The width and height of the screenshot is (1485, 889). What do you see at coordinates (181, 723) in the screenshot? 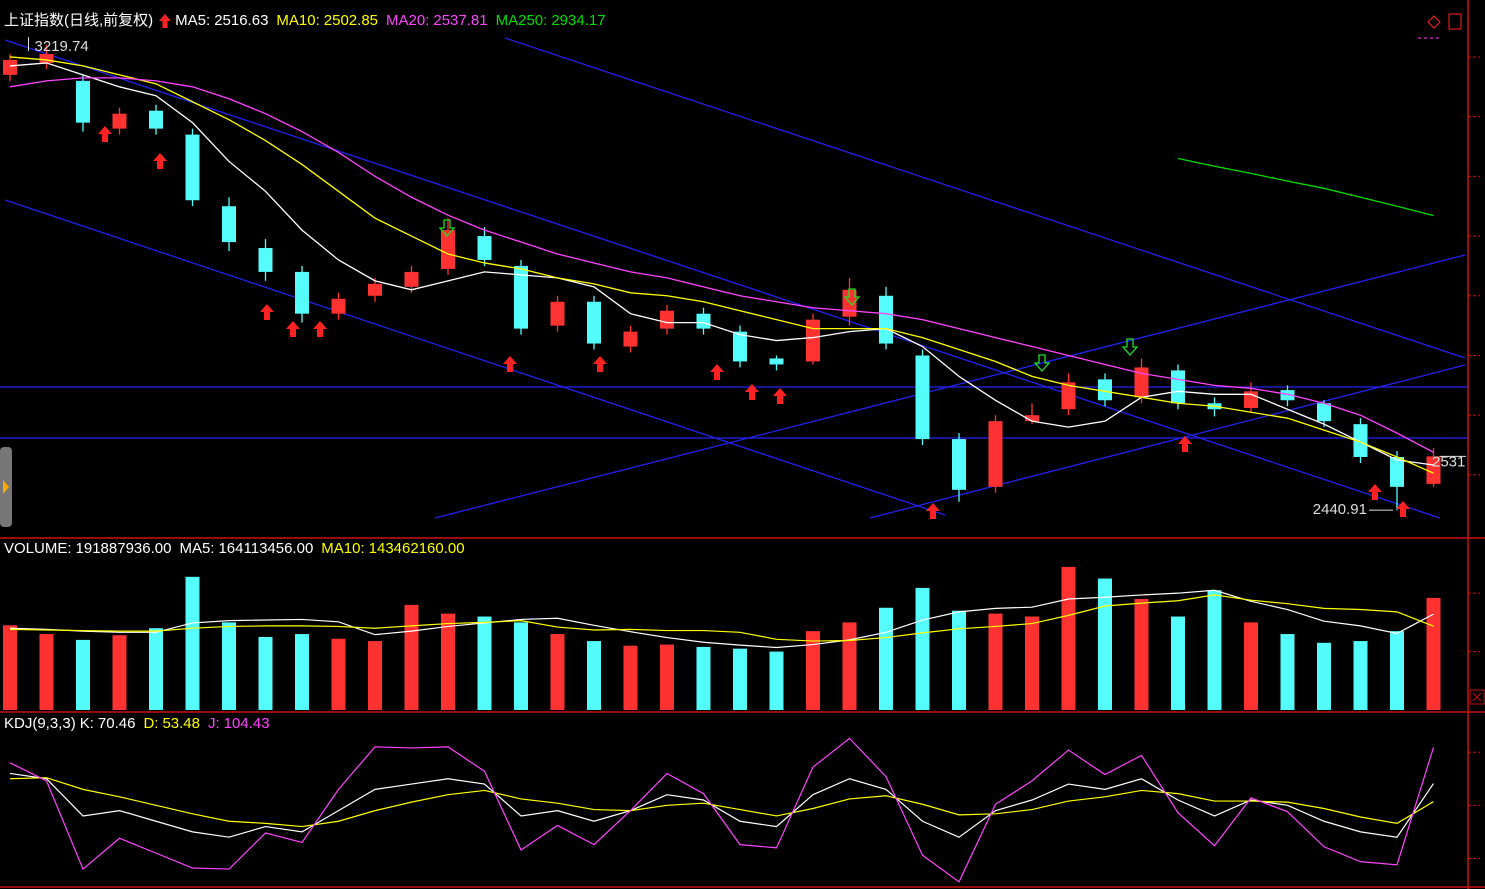
I see `legend-value: 53.48` at bounding box center [181, 723].